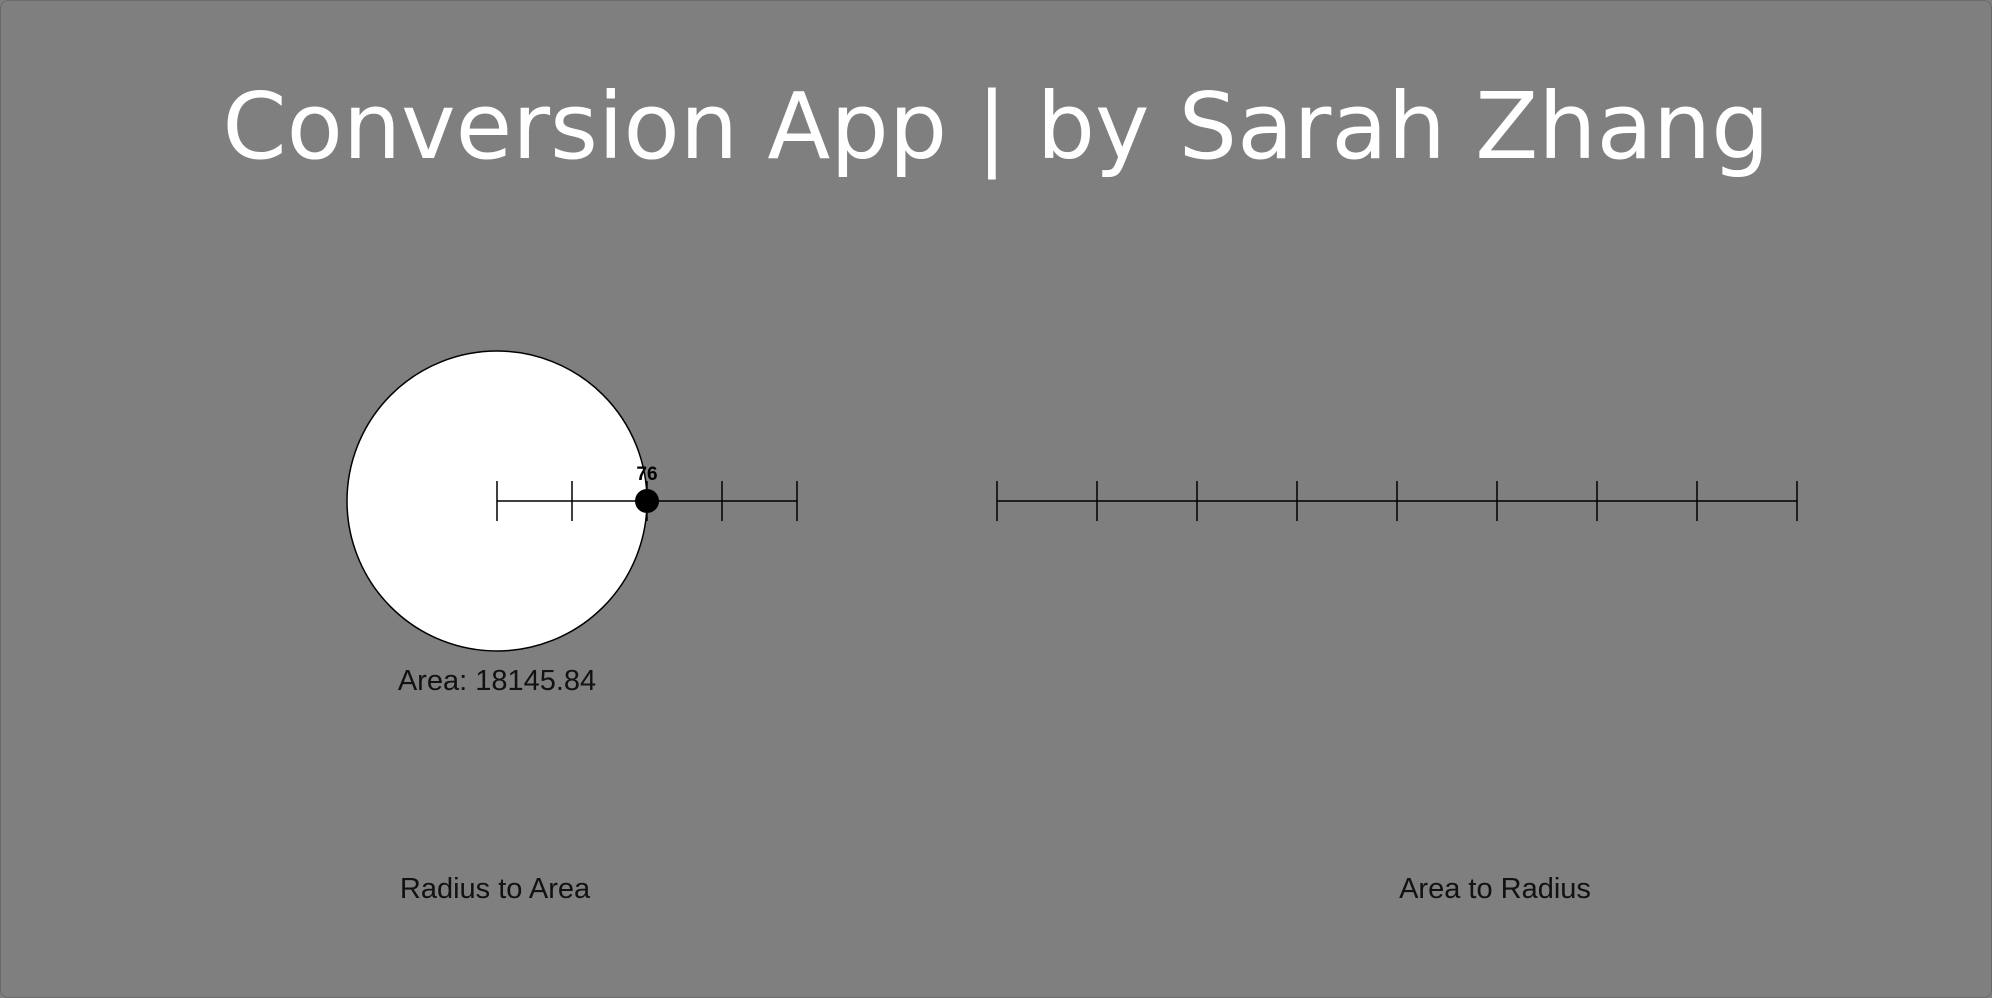 The height and width of the screenshot is (998, 1992). What do you see at coordinates (1397, 501) in the screenshot?
I see `area-slider` at bounding box center [1397, 501].